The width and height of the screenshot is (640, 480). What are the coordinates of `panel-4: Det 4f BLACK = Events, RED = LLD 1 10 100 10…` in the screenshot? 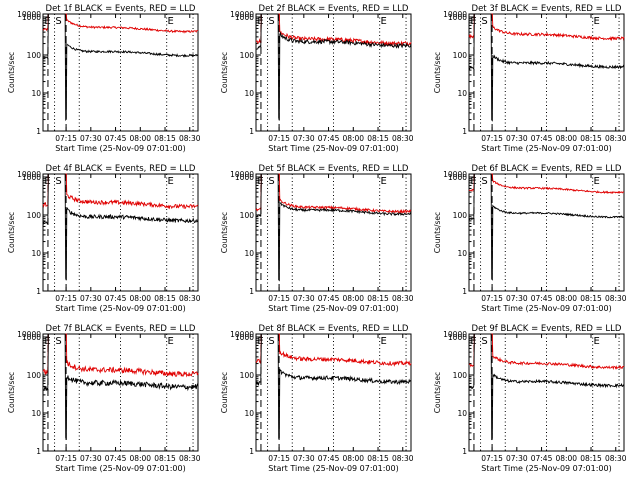 It's located at (104, 238).